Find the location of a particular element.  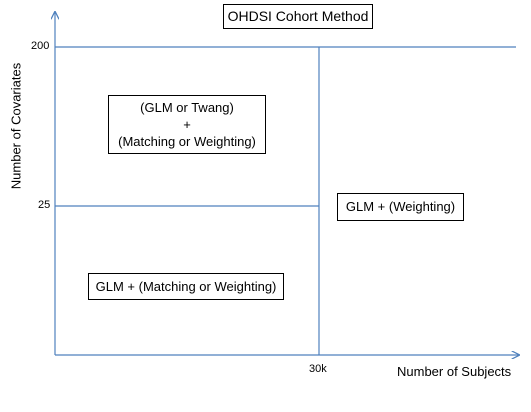

x-axis-label: Number of Subjects is located at coordinates (454, 371).